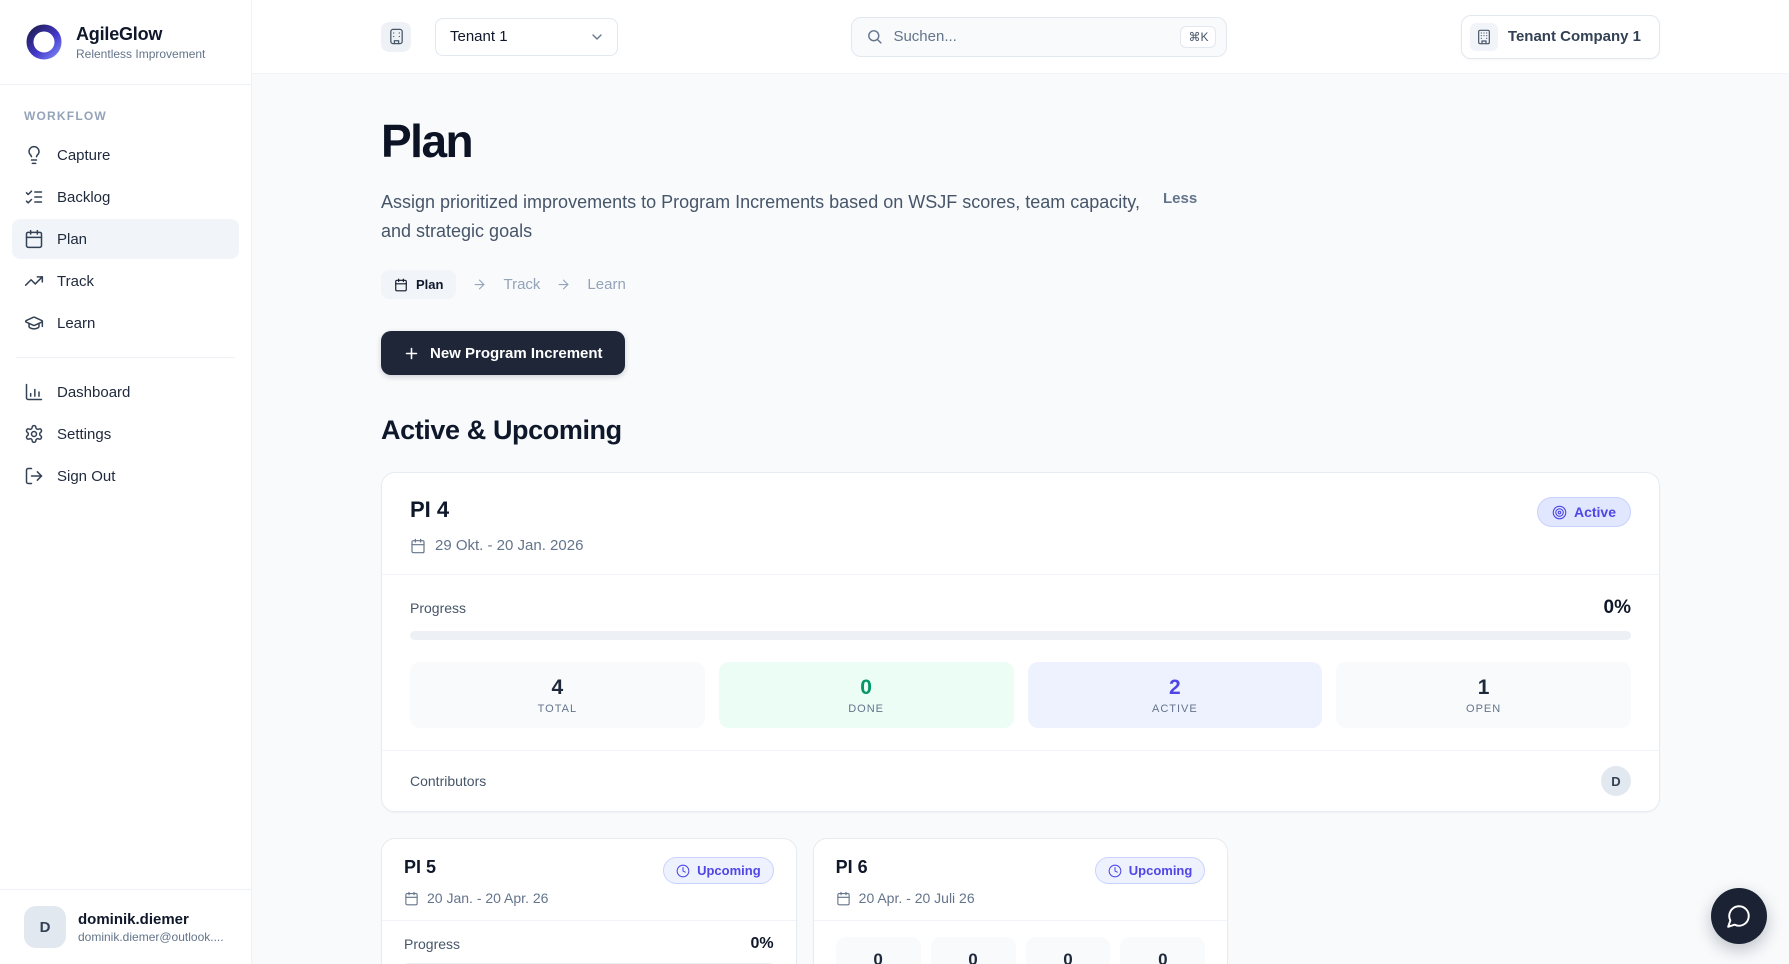 The height and width of the screenshot is (964, 1789). Describe the element at coordinates (119, 33) in the screenshot. I see `brand-name: AgileGlow` at that location.